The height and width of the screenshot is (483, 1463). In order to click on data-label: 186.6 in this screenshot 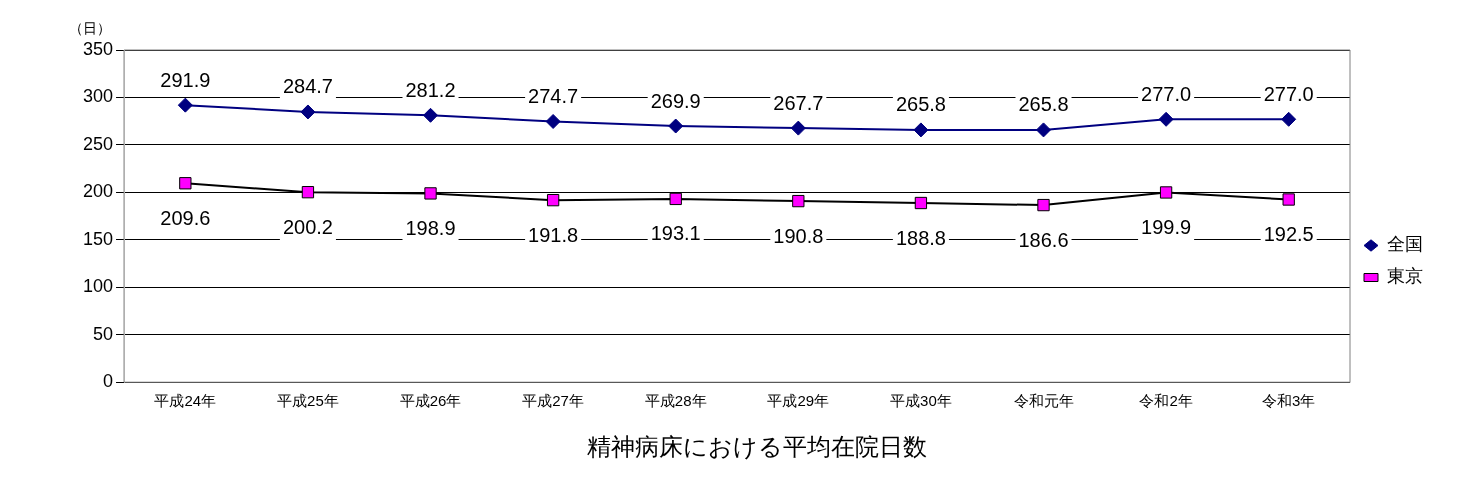, I will do `click(1043, 239)`.